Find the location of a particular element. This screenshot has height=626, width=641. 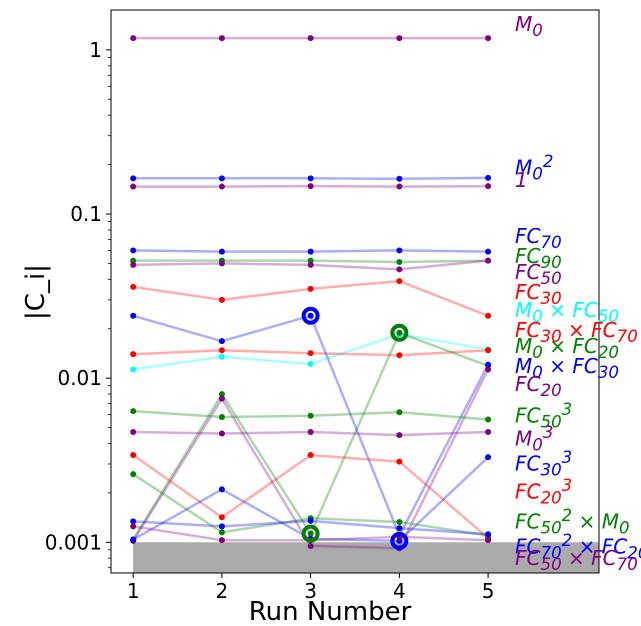

y-tick-label: 1 is located at coordinates (95, 50).